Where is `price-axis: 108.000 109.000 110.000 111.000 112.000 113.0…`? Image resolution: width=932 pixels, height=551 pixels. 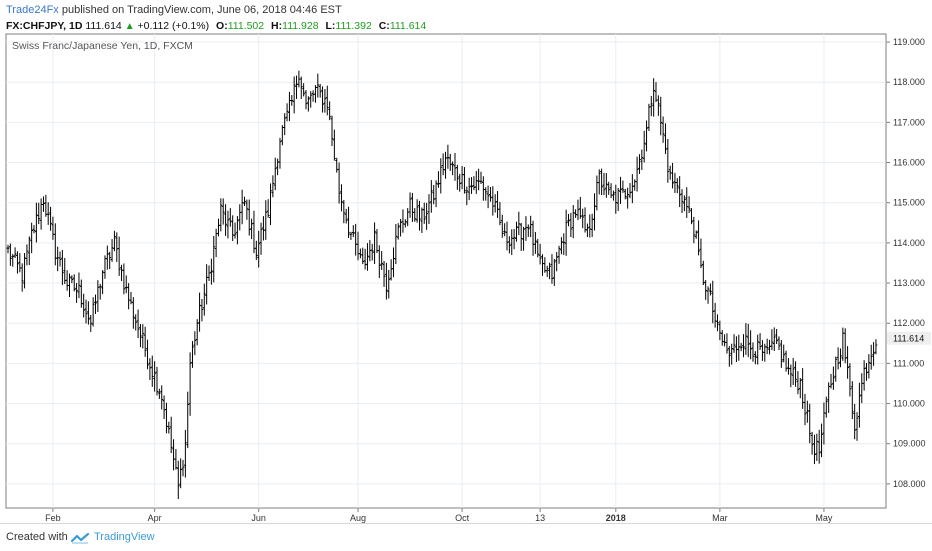
price-axis: 108.000 109.000 110.000 111.000 112.000 113.0… is located at coordinates (906, 263).